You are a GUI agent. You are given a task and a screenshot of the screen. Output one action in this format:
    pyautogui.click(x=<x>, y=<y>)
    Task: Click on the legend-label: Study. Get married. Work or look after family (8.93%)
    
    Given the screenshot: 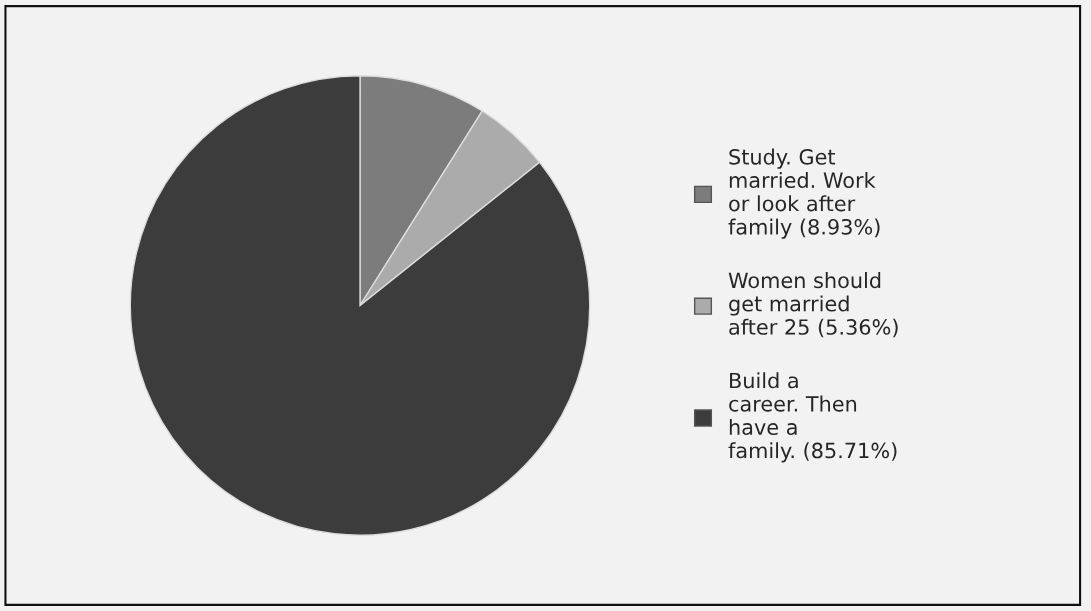 What is the action you would take?
    pyautogui.click(x=804, y=193)
    